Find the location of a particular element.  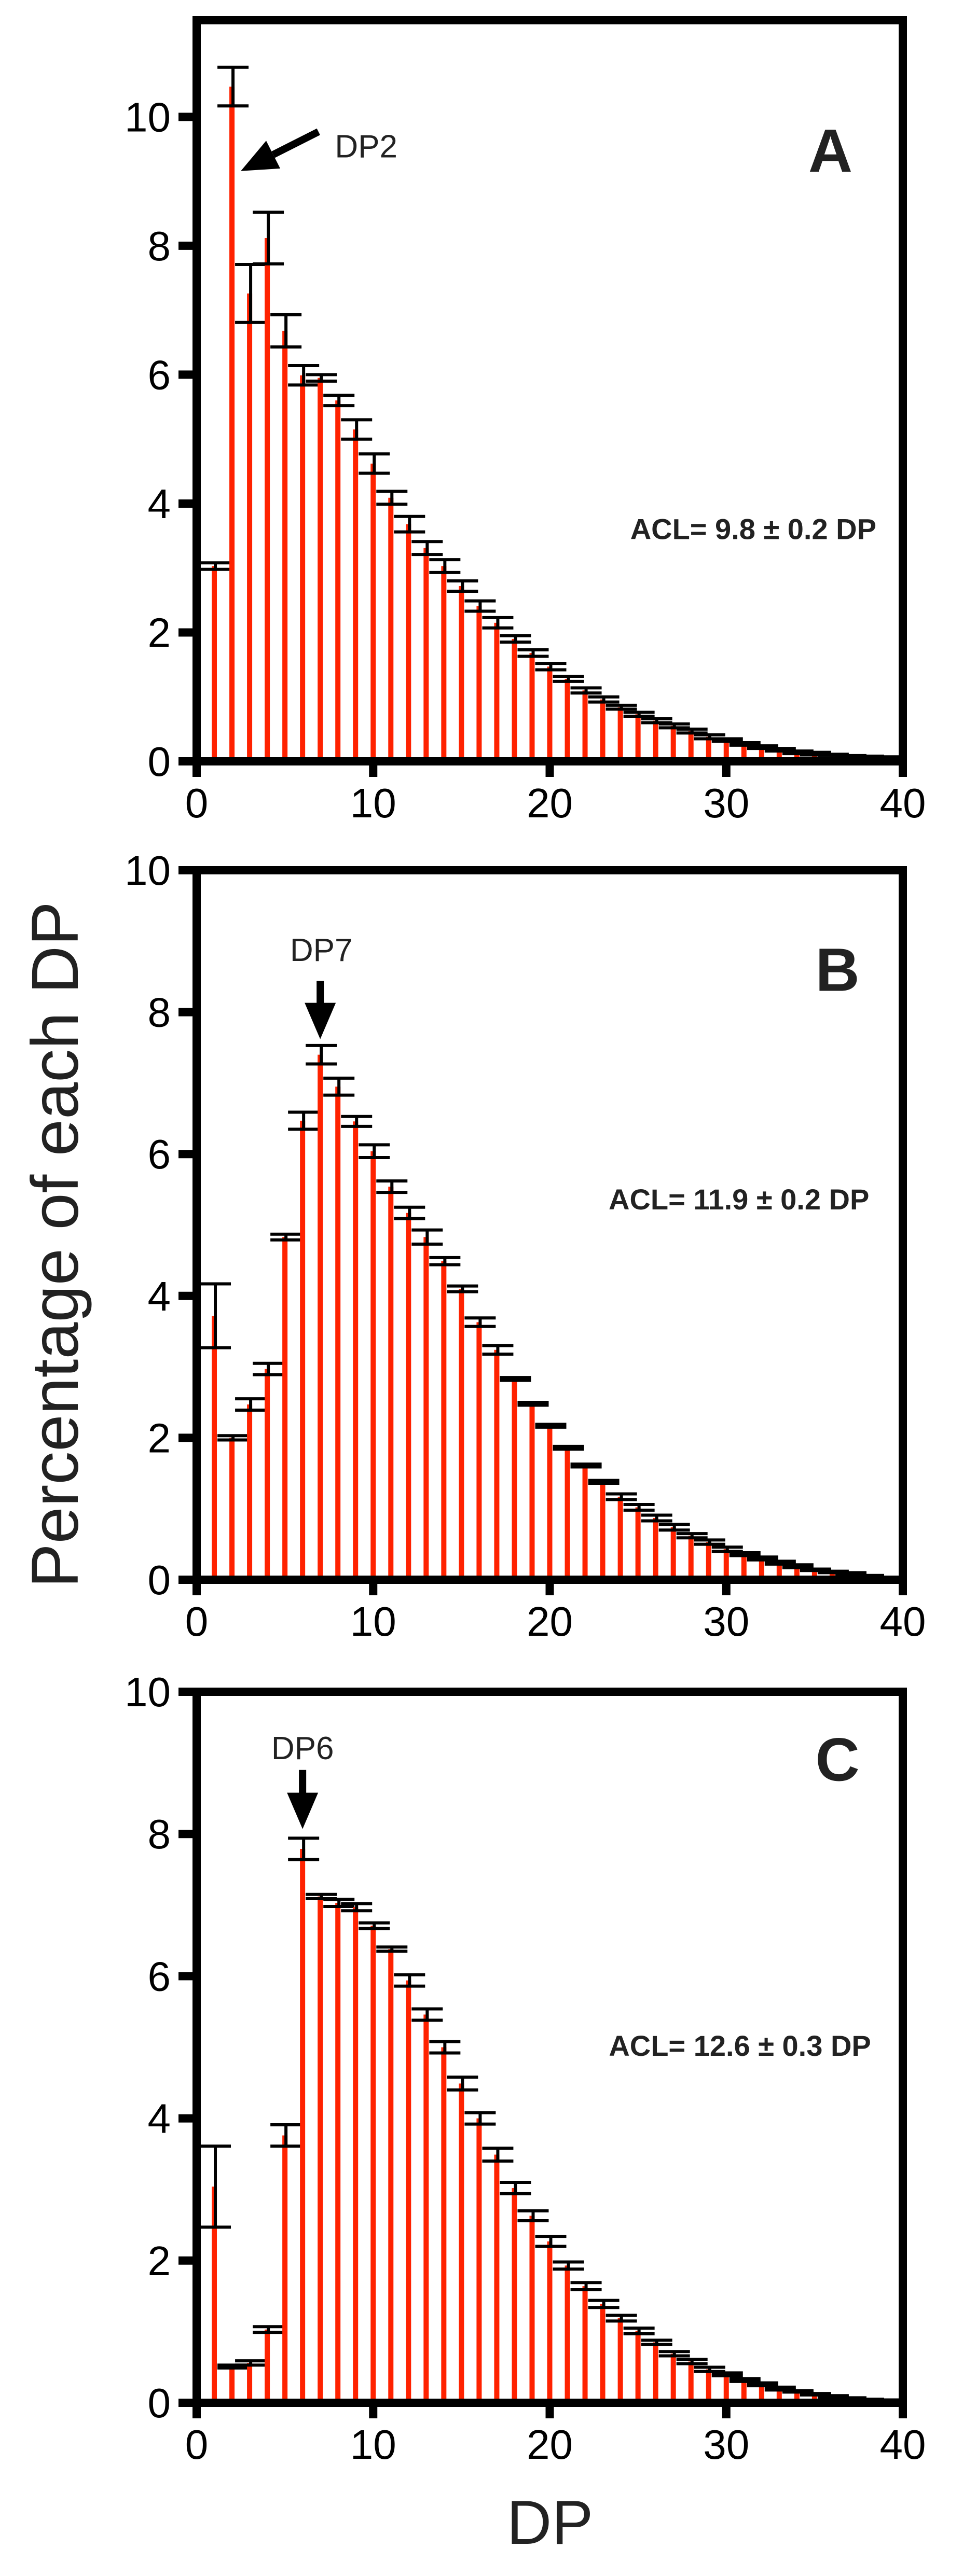

y-tick-label: 6 is located at coordinates (159, 375).